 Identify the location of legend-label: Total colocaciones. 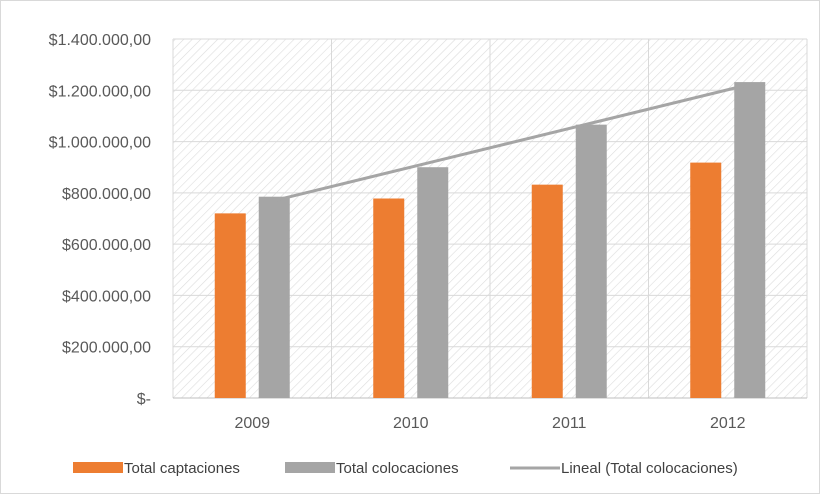
(397, 468).